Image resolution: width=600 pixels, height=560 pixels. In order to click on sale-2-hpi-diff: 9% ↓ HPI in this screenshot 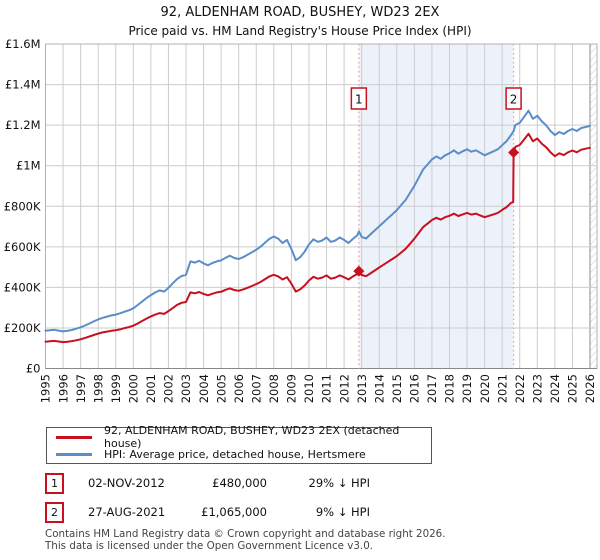, I will do `click(342, 512)`.